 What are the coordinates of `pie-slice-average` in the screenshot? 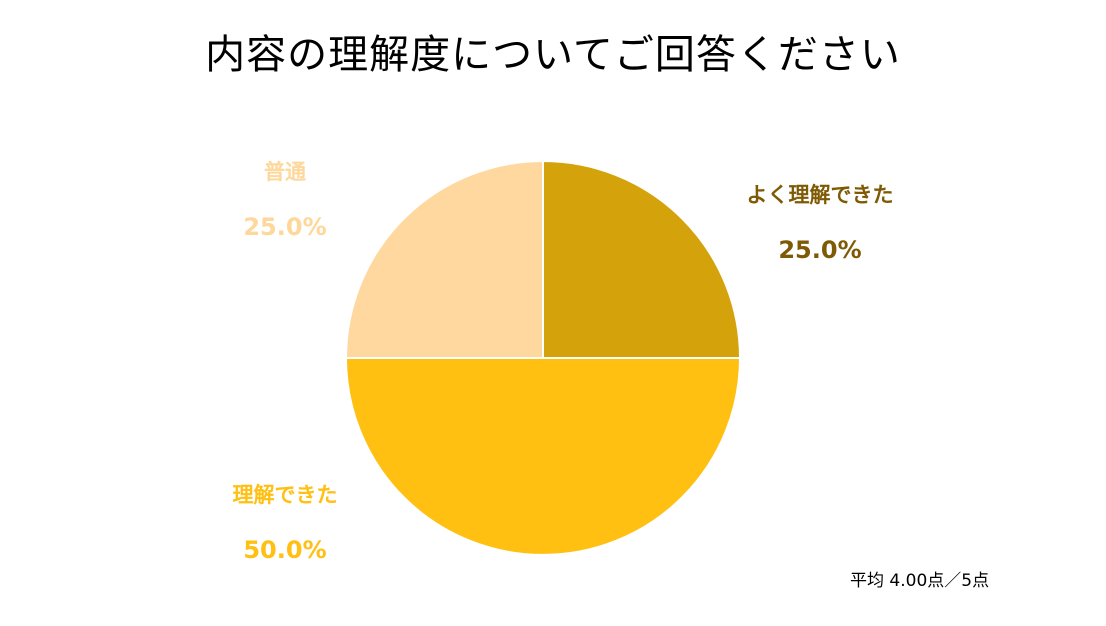 It's located at (444, 259).